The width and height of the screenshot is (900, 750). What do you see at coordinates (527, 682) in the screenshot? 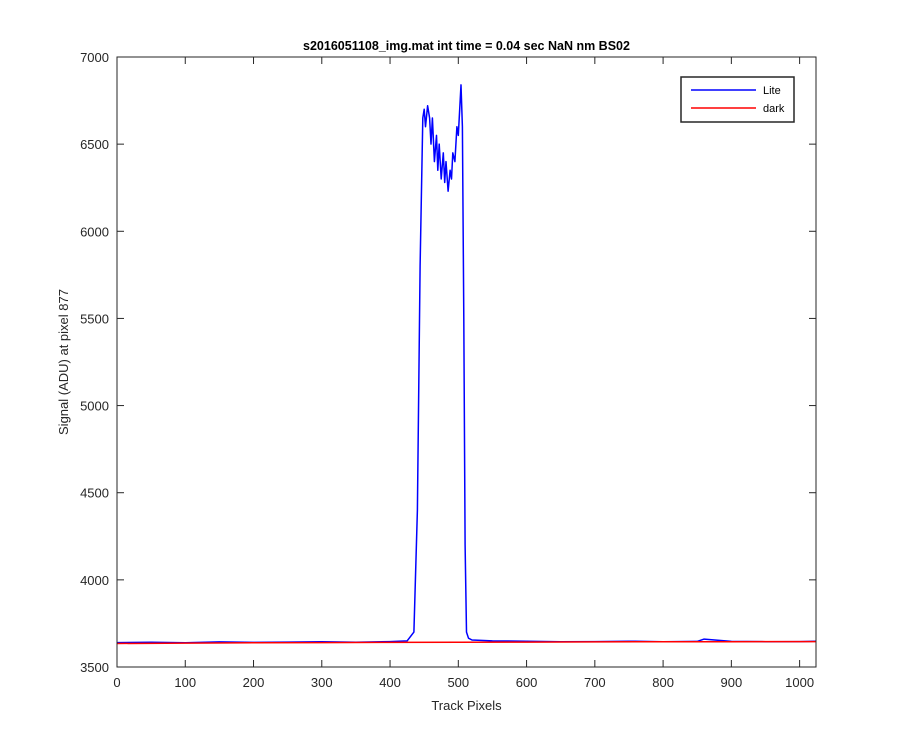
I see `x-tick-label: 600` at bounding box center [527, 682].